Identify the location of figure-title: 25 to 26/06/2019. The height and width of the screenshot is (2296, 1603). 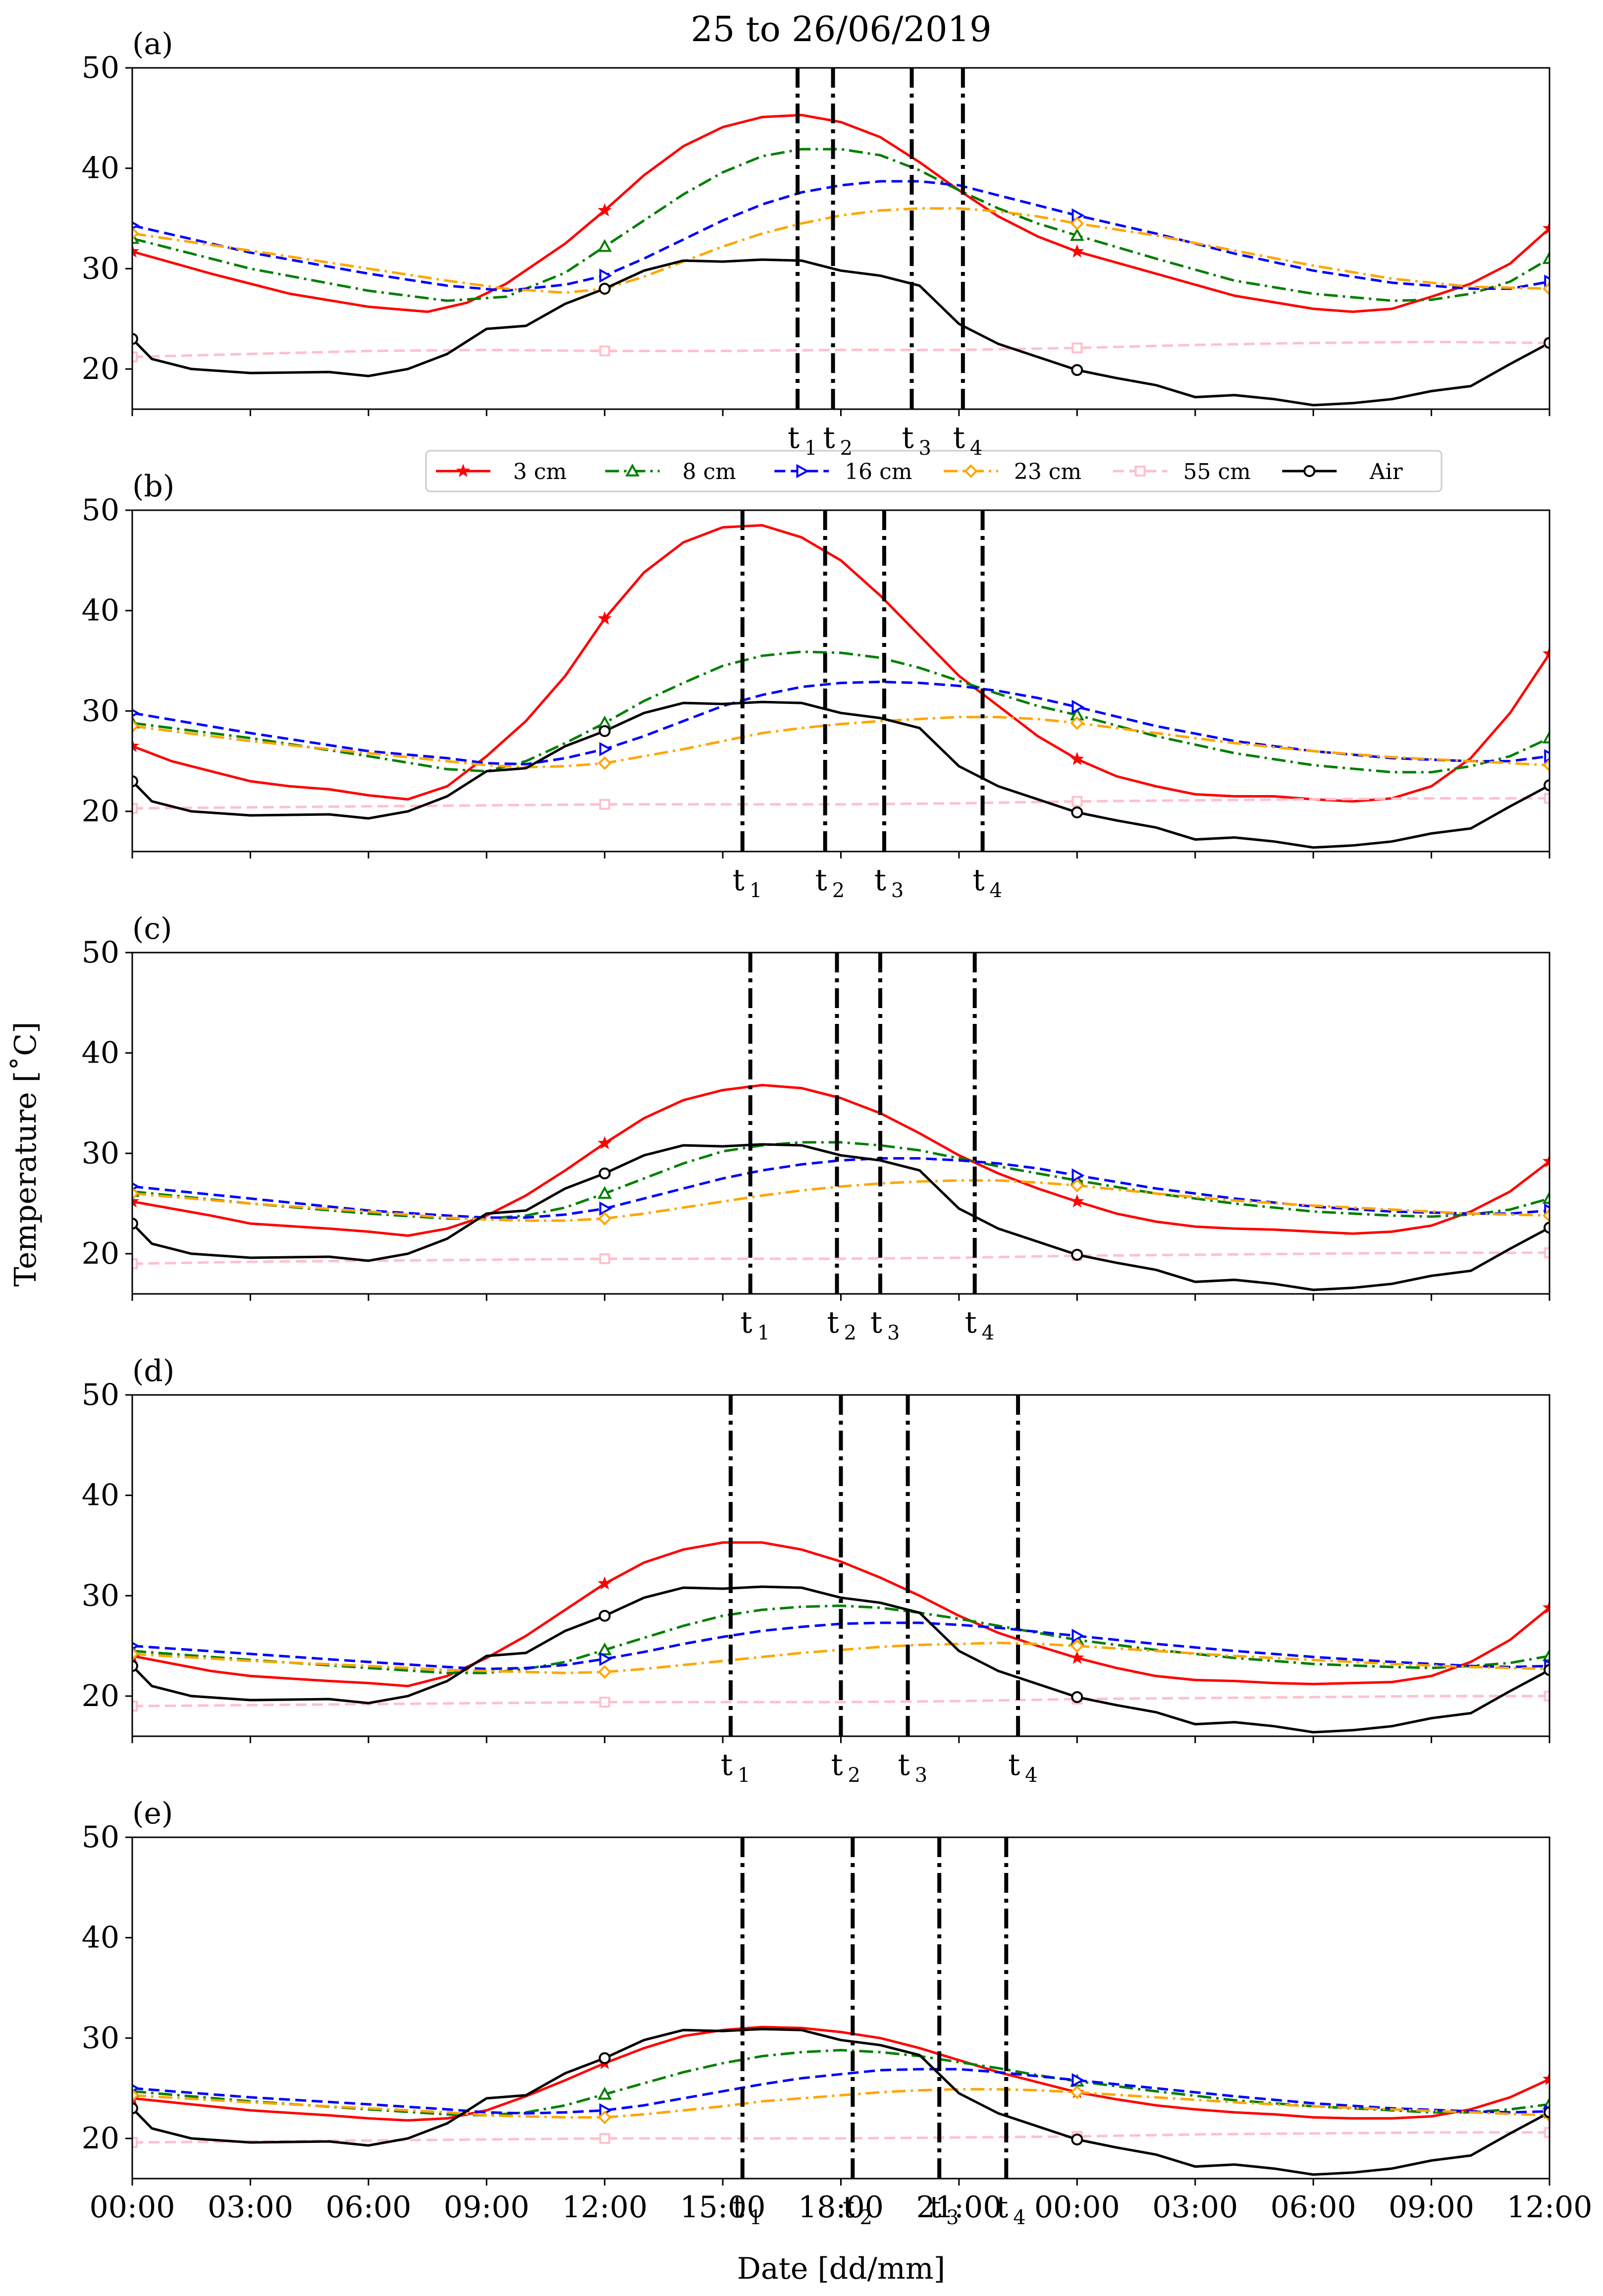
(841, 30).